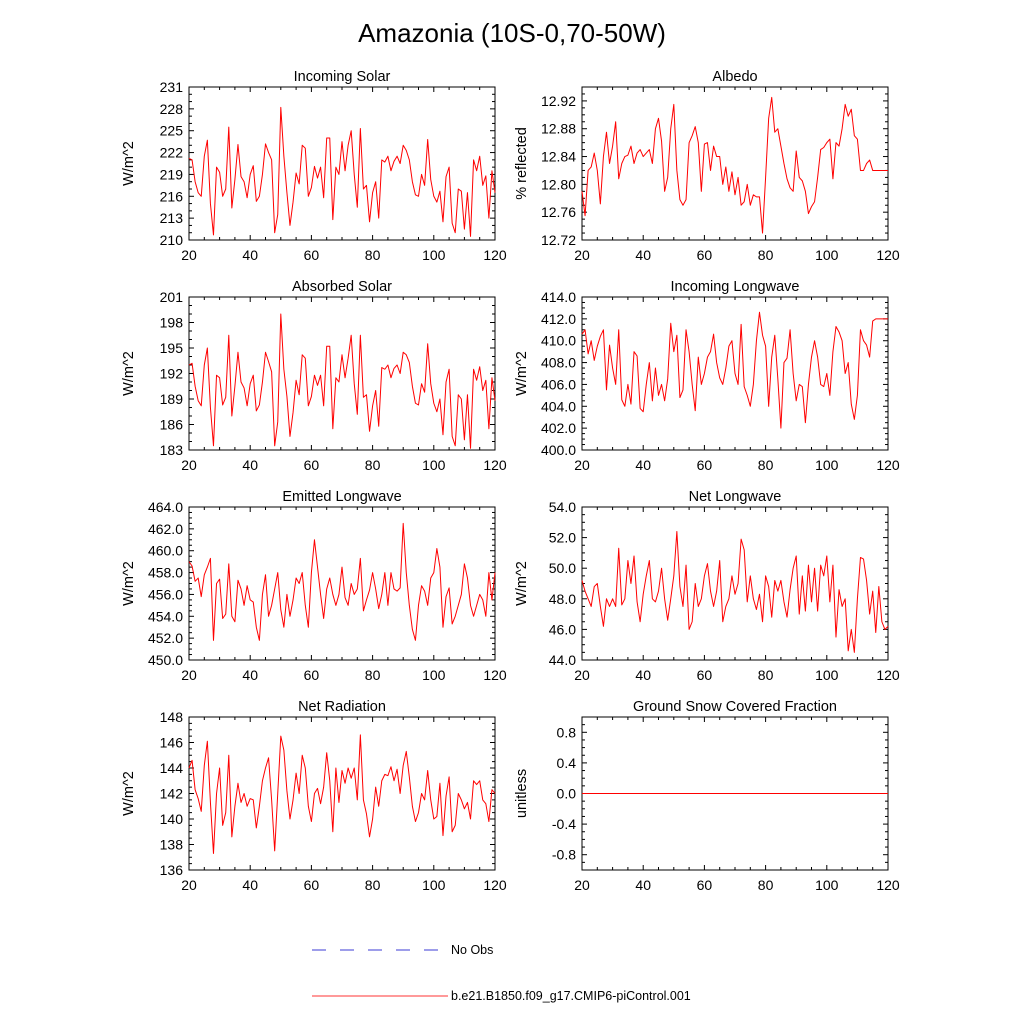 The height and width of the screenshot is (1024, 1024). What do you see at coordinates (172, 297) in the screenshot?
I see `y-tick-label: 201` at bounding box center [172, 297].